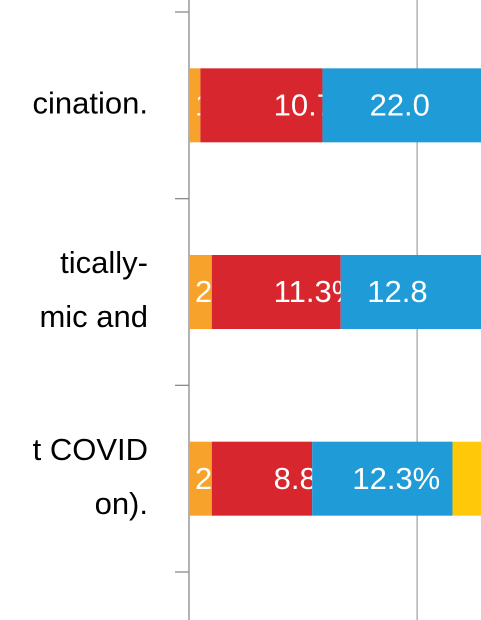 The width and height of the screenshot is (481, 620). Describe the element at coordinates (121, 503) in the screenshot. I see `category-label: on).` at that location.